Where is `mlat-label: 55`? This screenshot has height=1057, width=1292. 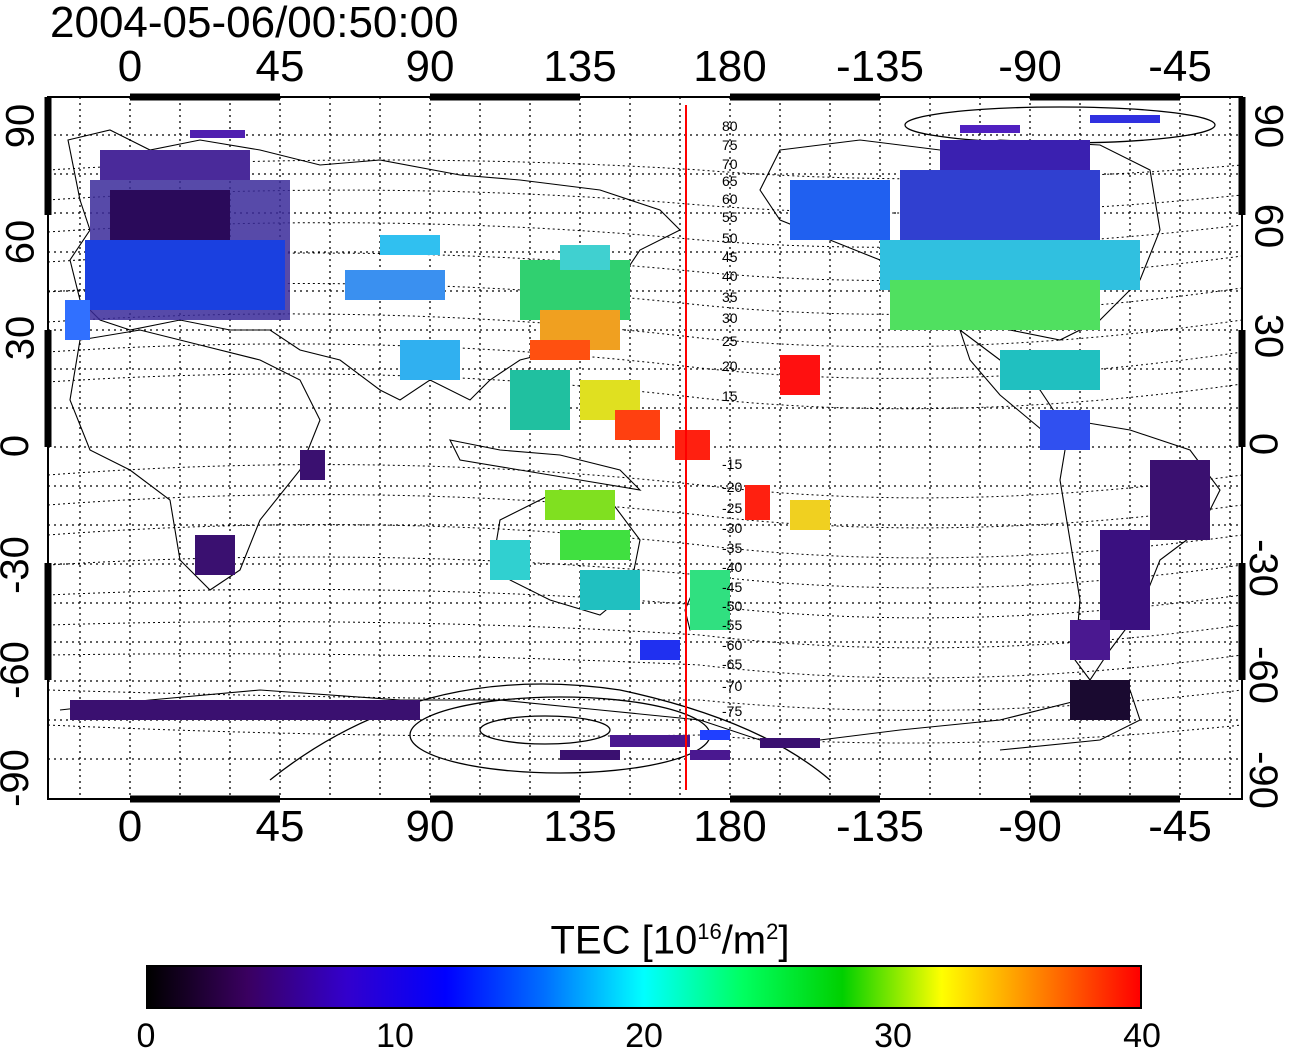 mlat-label: 55 is located at coordinates (730, 217).